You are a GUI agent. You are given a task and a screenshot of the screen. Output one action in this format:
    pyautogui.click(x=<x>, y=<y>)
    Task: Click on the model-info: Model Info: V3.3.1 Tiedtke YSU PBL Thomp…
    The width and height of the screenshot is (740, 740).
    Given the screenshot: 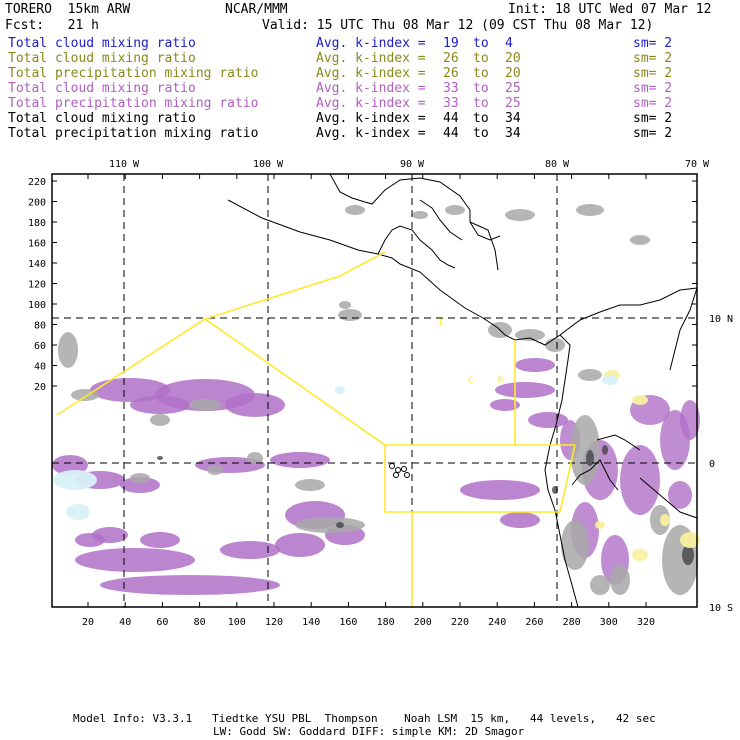 What is the action you would take?
    pyautogui.click(x=364, y=718)
    